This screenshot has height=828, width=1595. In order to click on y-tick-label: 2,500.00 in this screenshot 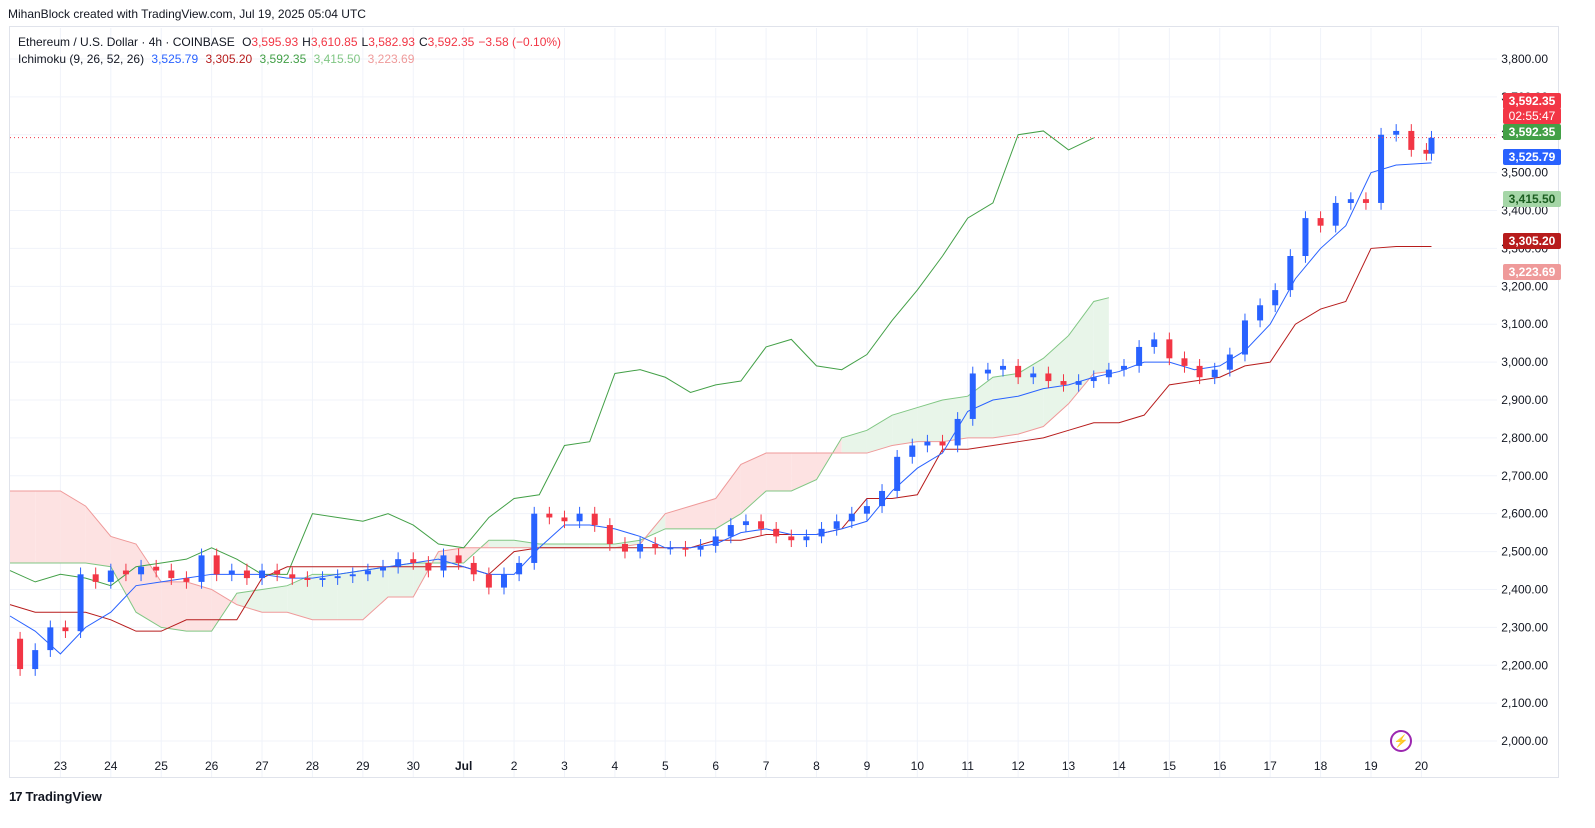, I will do `click(1524, 552)`.